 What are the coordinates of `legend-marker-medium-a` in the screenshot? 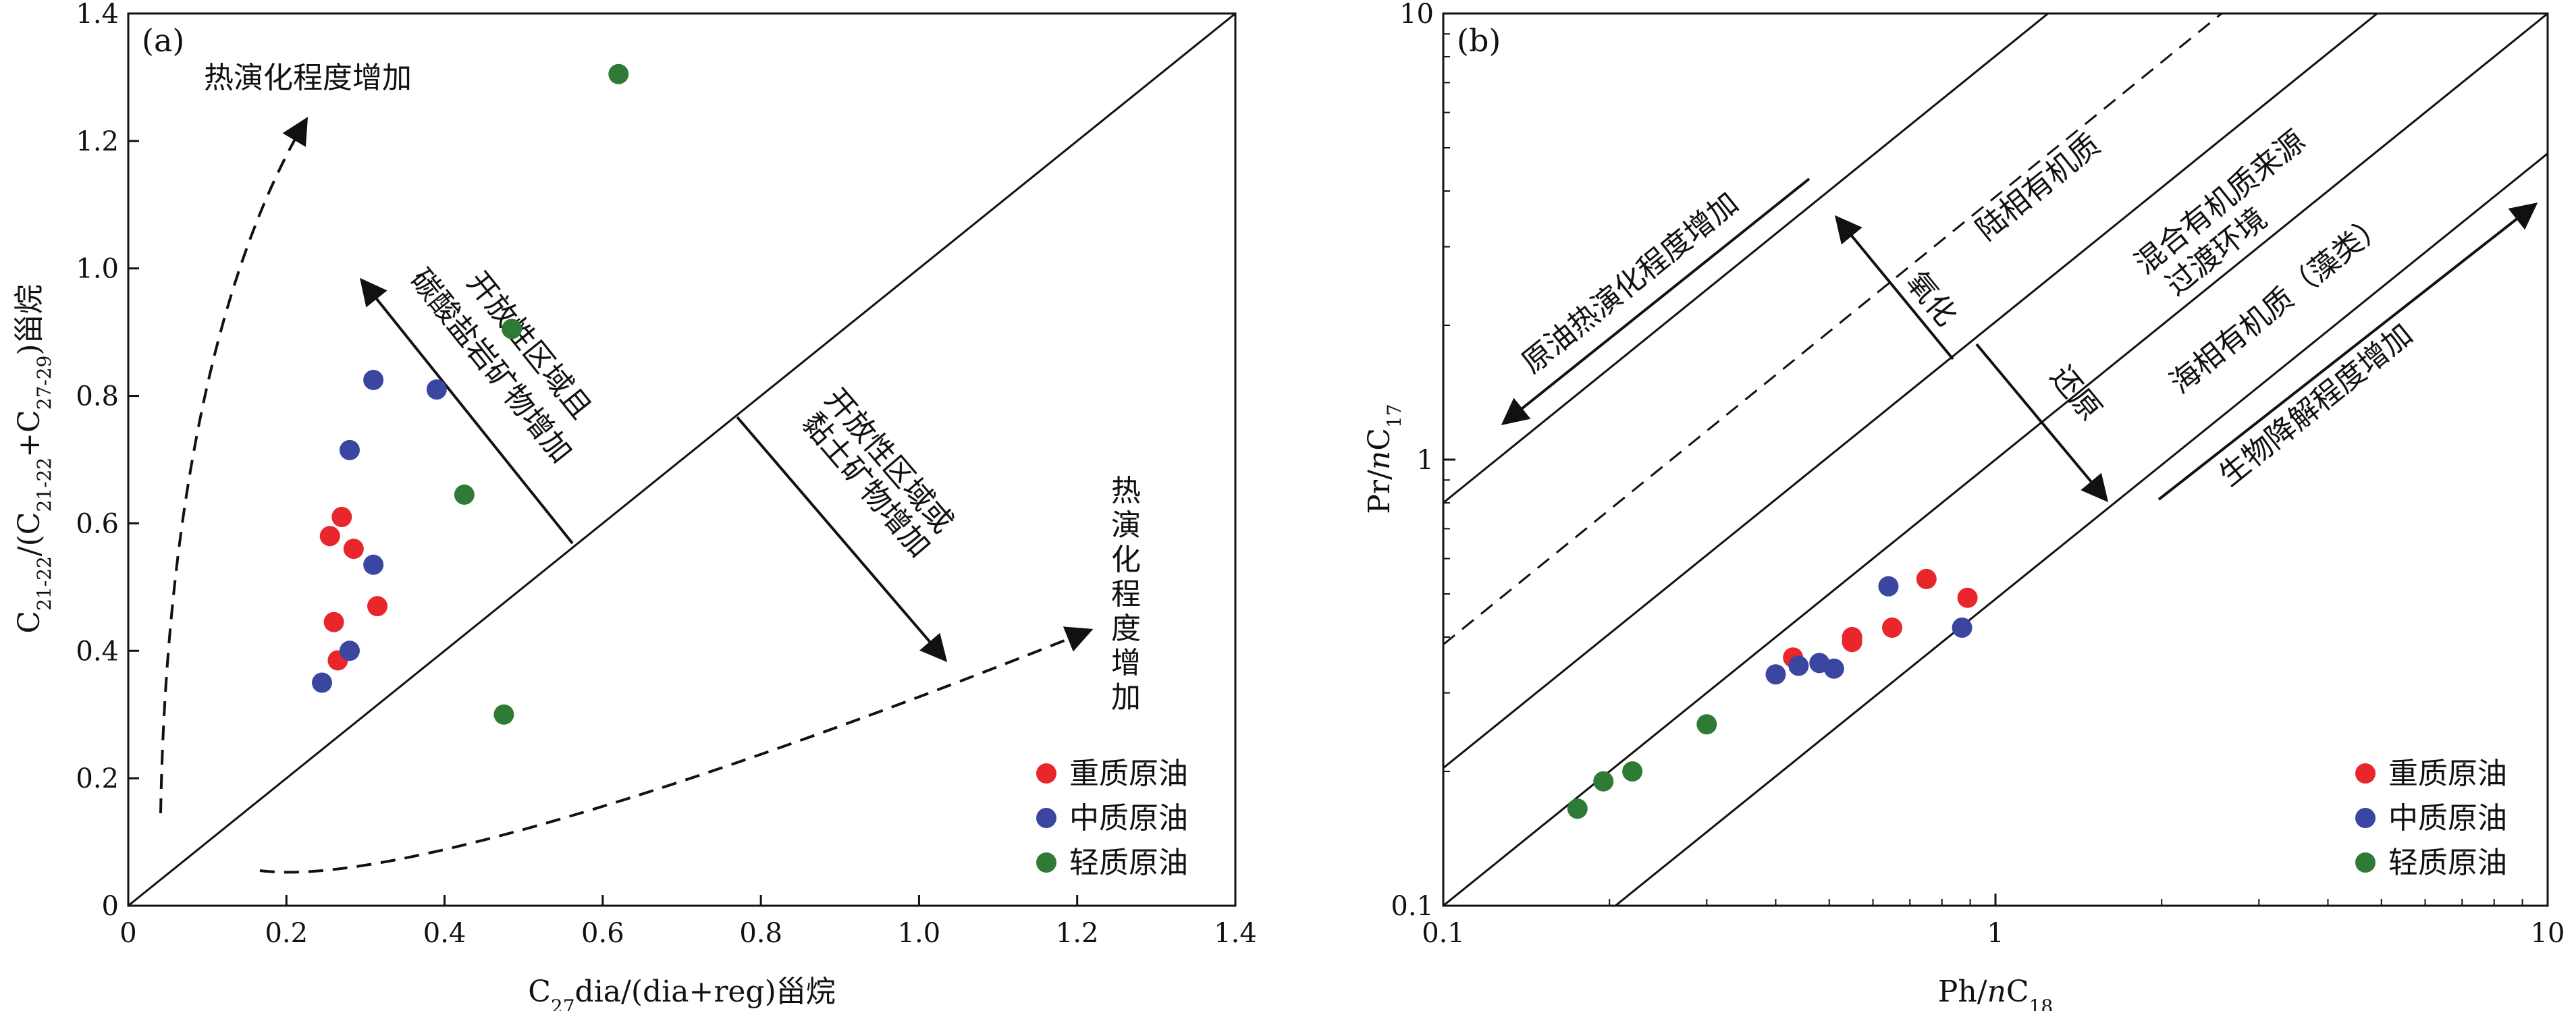 It's located at (1046, 818).